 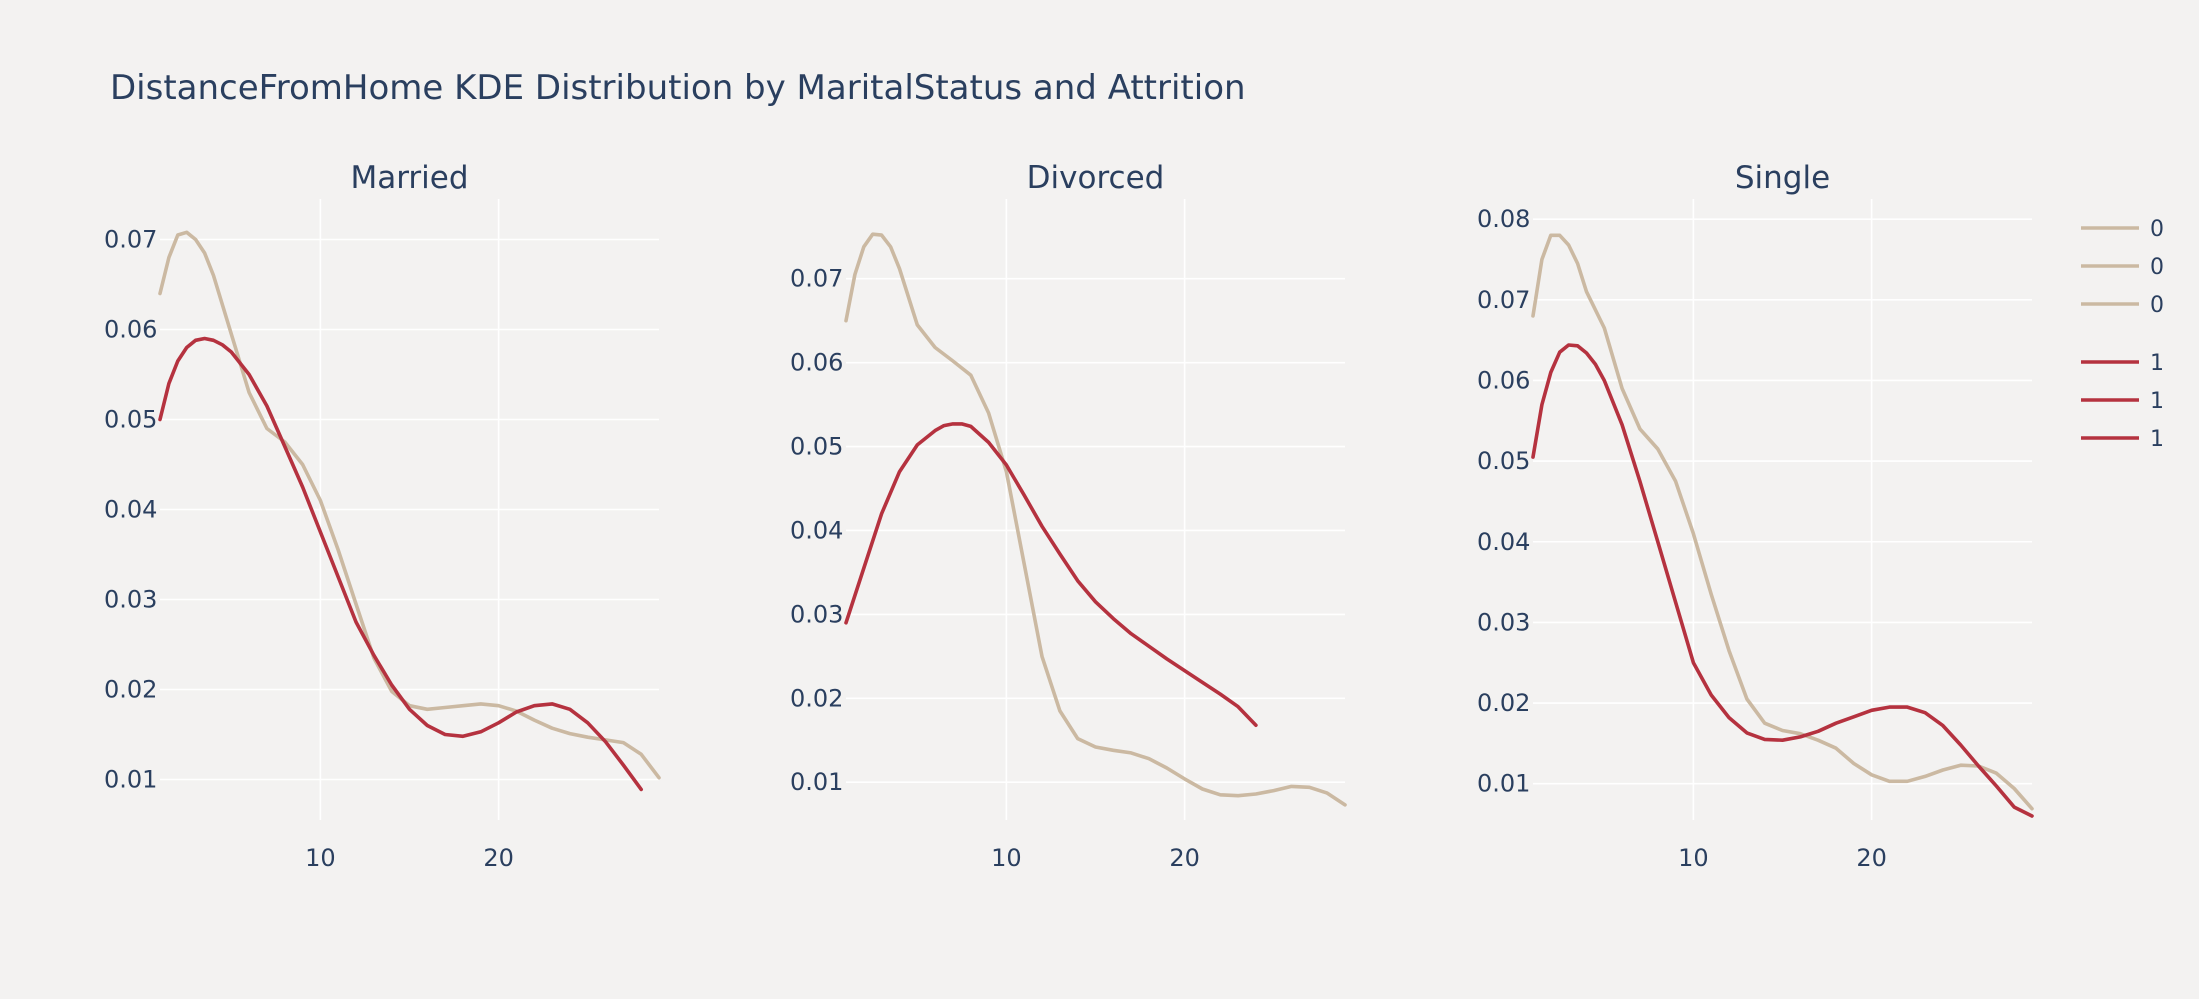 I want to click on subplot-title: Divorced, so click(x=1096, y=178).